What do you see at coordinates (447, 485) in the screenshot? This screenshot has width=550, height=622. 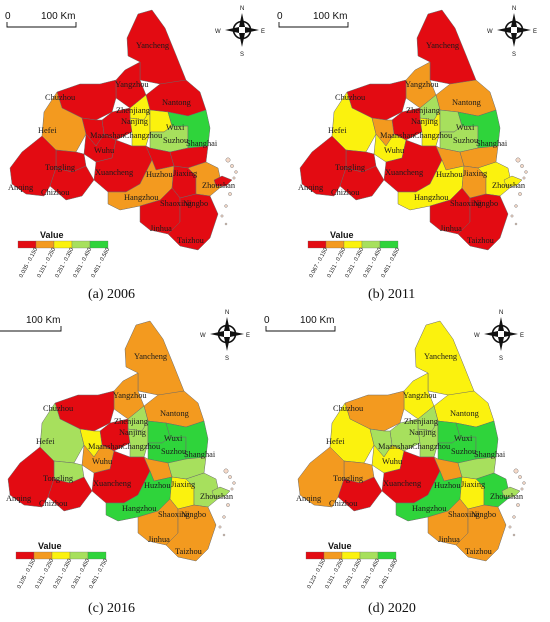 I see `city-label-huzhou: Huzhou` at bounding box center [447, 485].